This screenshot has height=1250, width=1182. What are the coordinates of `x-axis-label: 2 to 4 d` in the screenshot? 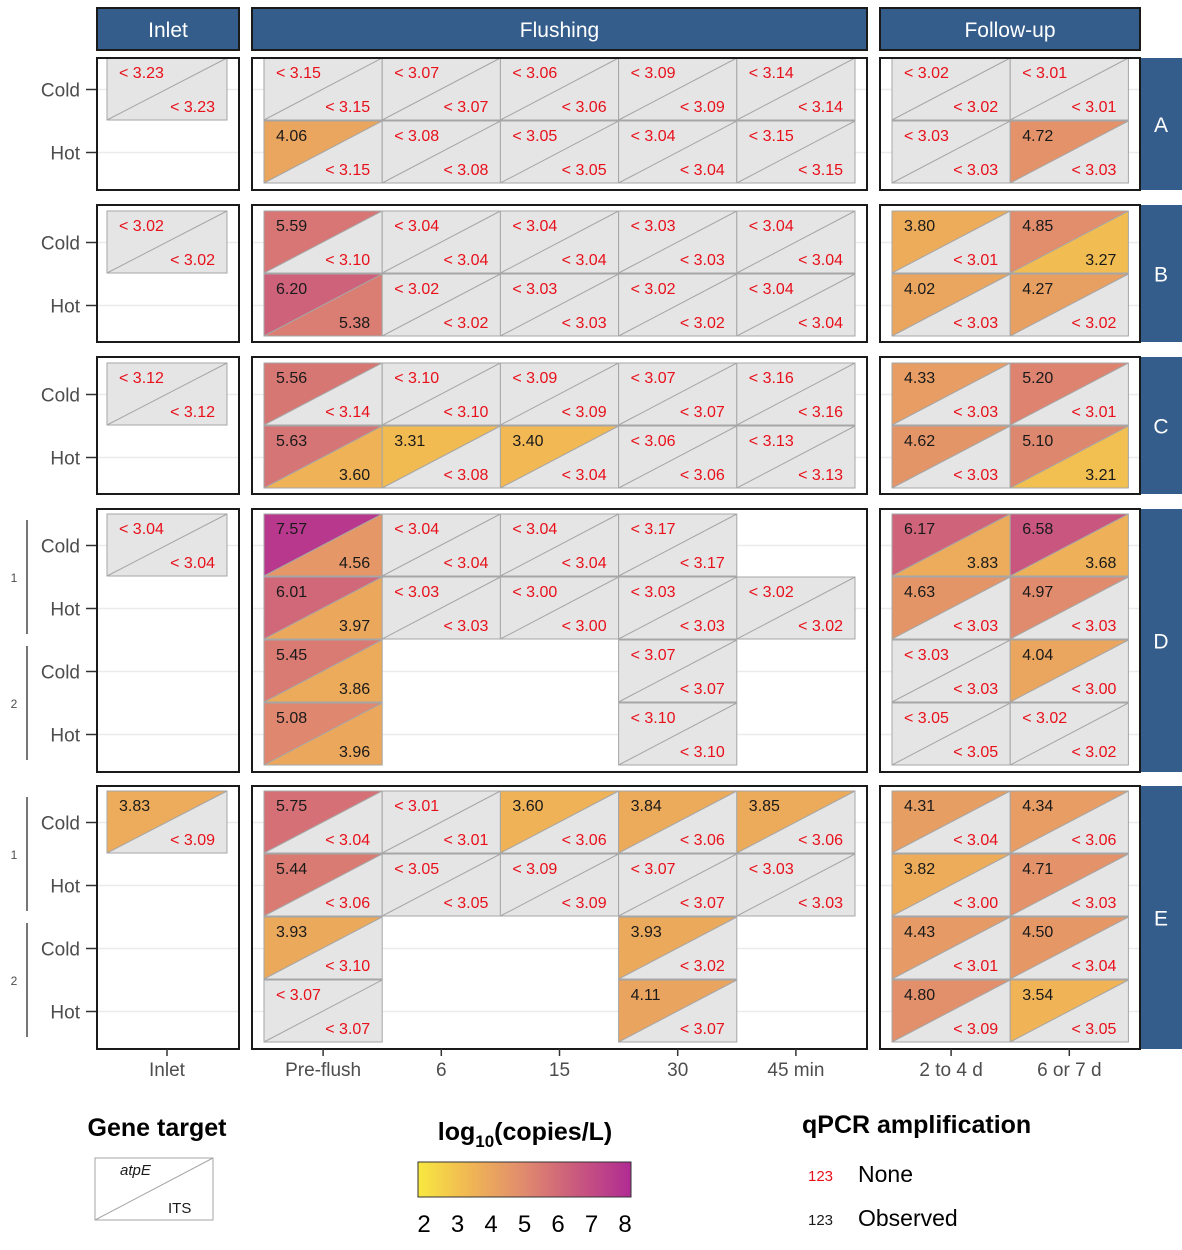 It's located at (950, 1070).